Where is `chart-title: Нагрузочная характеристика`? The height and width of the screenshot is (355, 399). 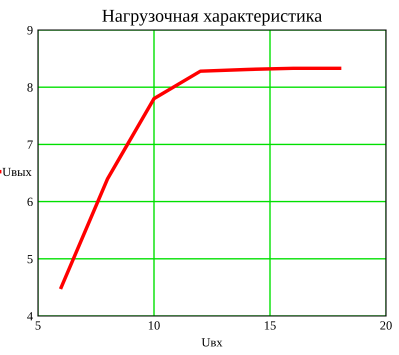 chart-title: Нагрузочная характеристика is located at coordinates (212, 18).